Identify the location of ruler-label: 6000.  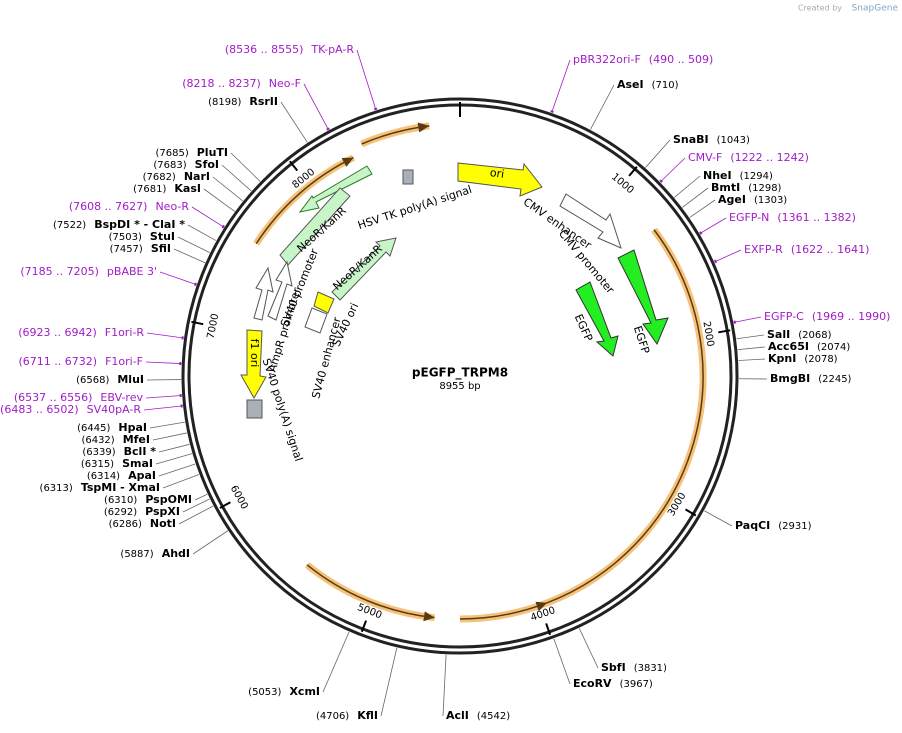
(239, 498).